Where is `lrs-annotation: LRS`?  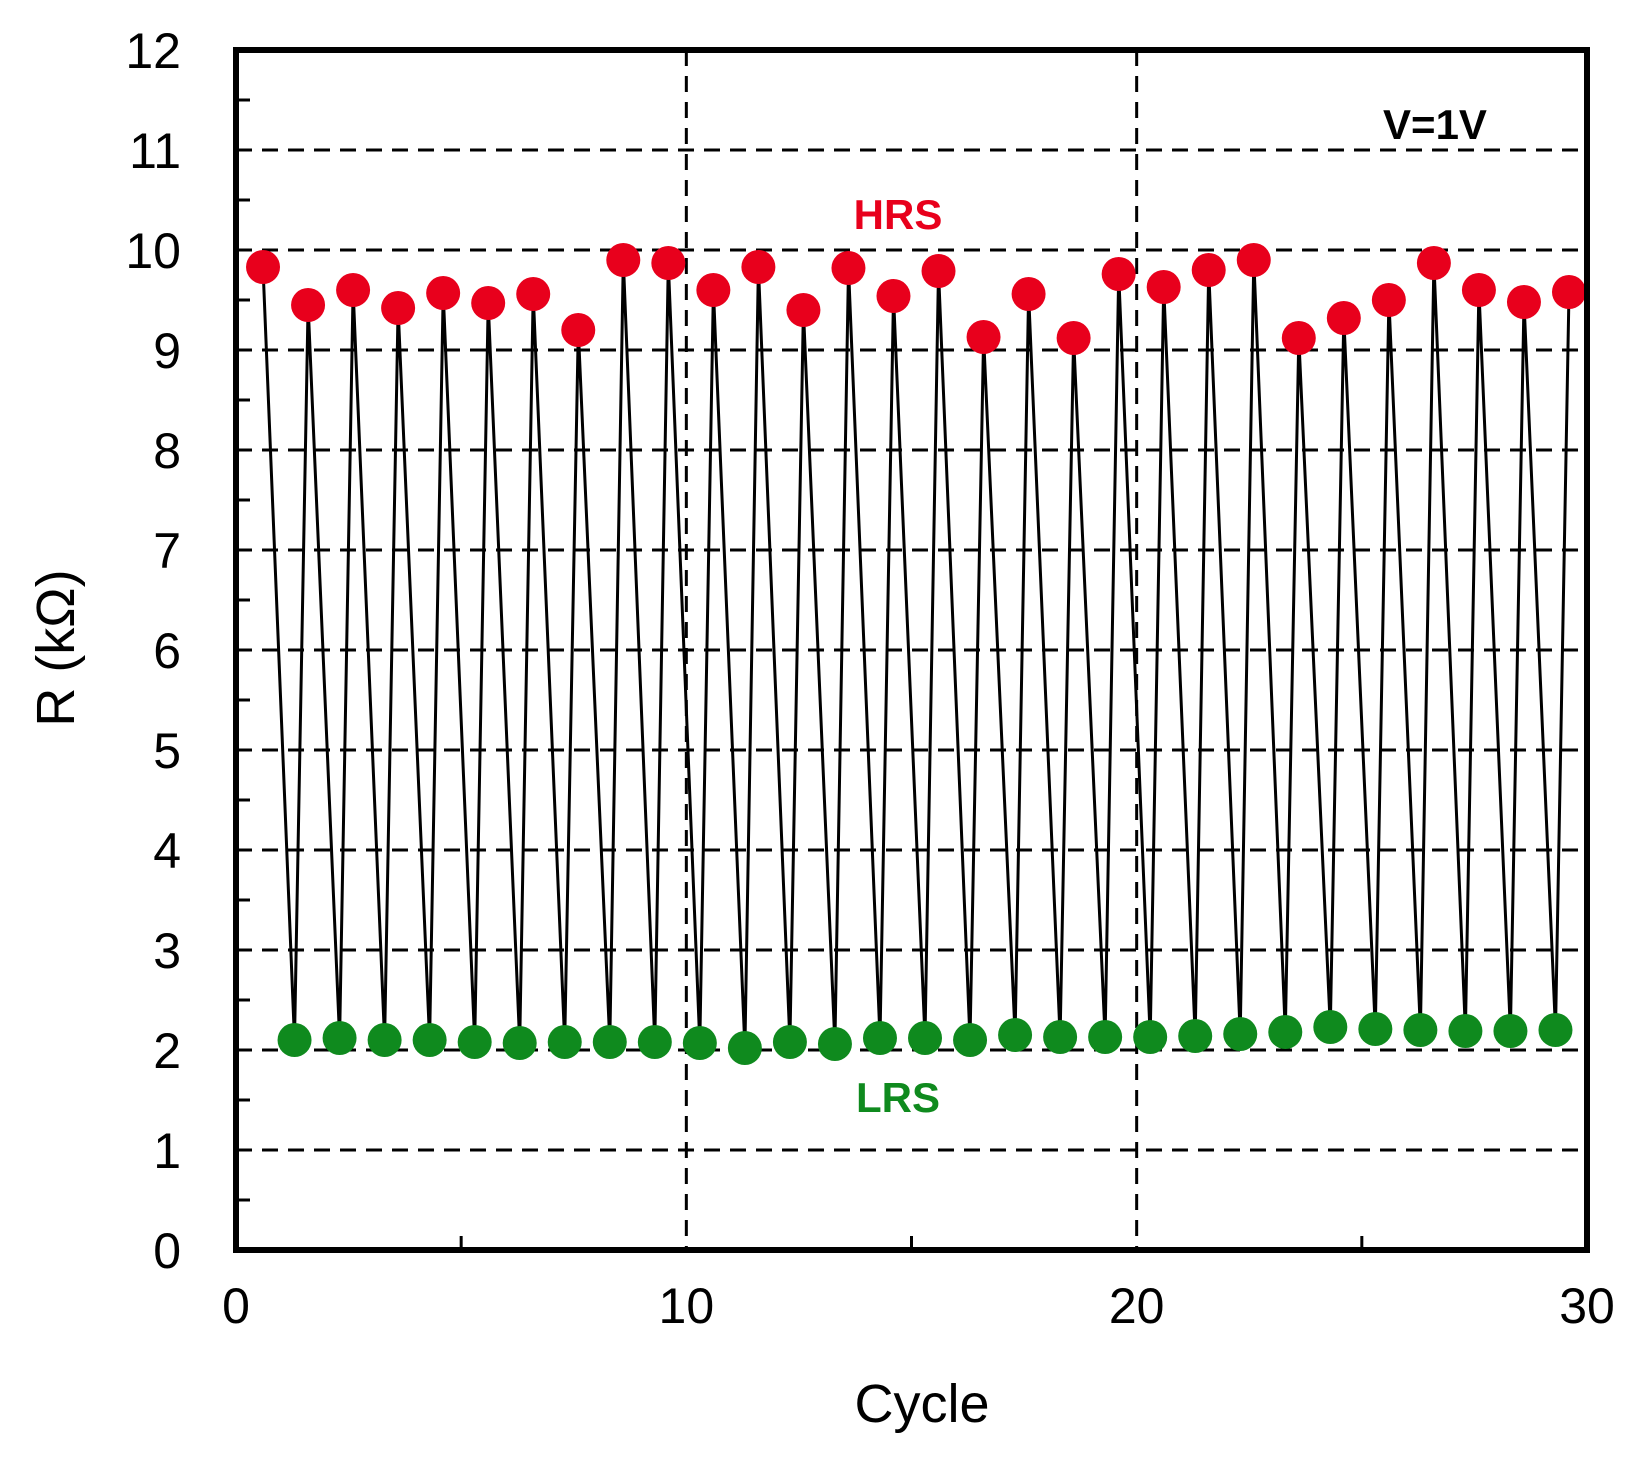
lrs-annotation: LRS is located at coordinates (898, 1097).